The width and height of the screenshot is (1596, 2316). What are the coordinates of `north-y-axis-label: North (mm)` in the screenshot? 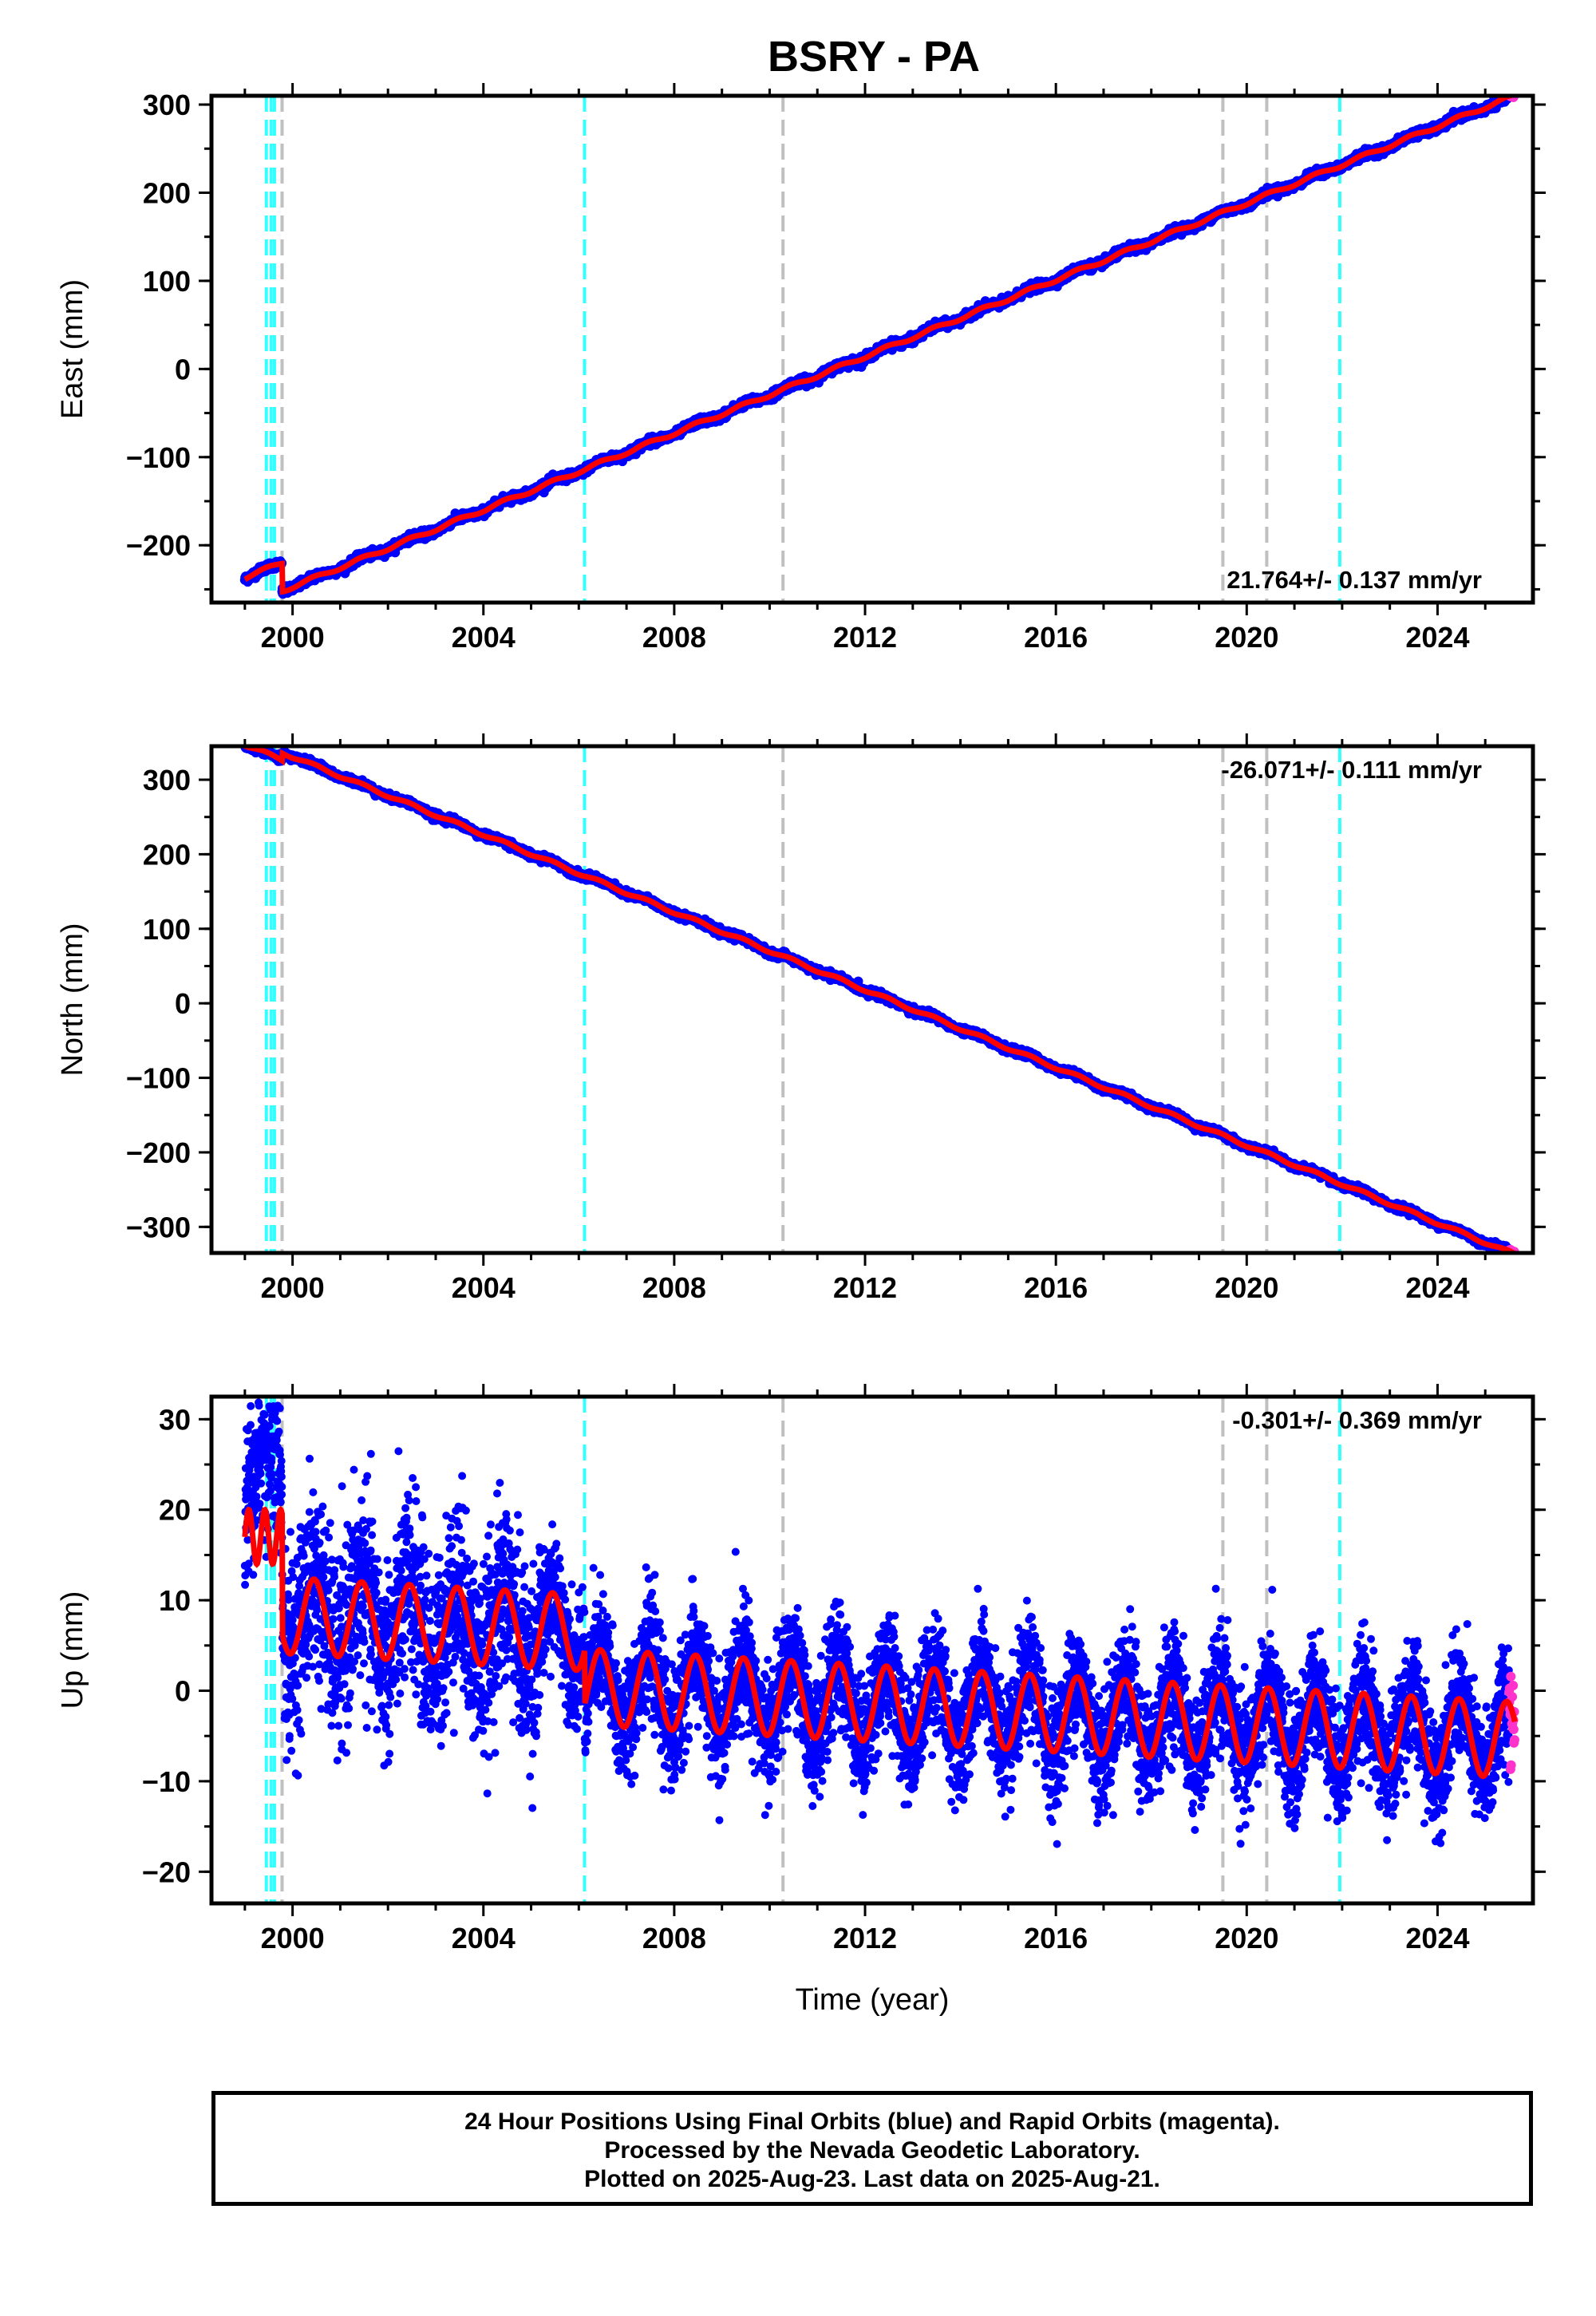 It's located at (72, 999).